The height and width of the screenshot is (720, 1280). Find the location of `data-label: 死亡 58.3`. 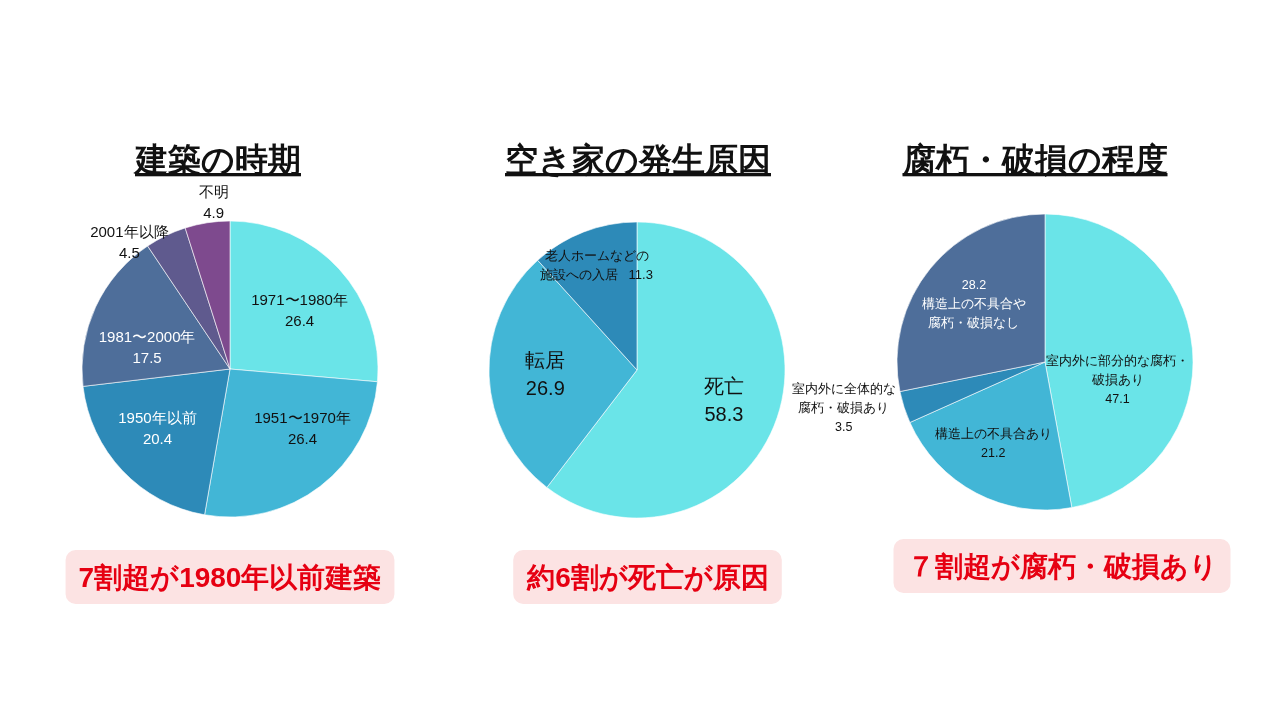

data-label: 死亡 58.3 is located at coordinates (723, 399).